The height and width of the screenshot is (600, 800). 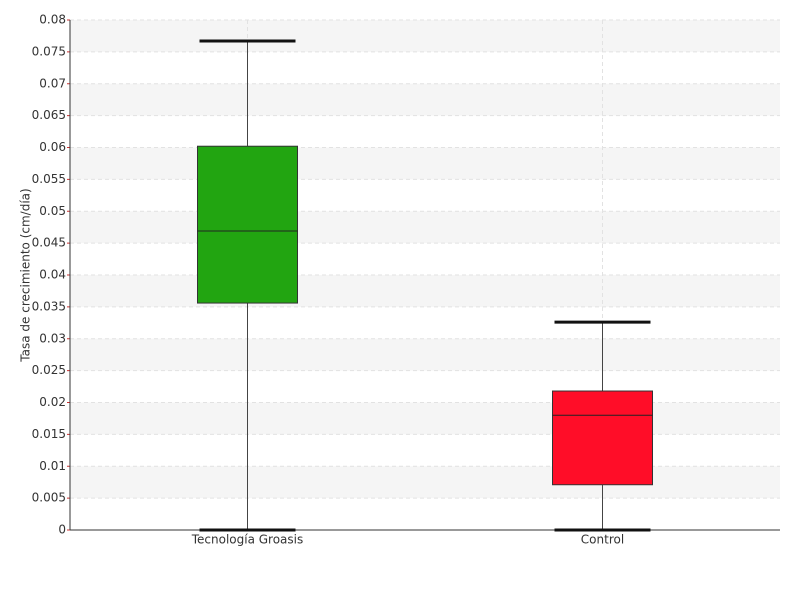 I want to click on y-tick-label: 0.025, so click(x=49, y=370).